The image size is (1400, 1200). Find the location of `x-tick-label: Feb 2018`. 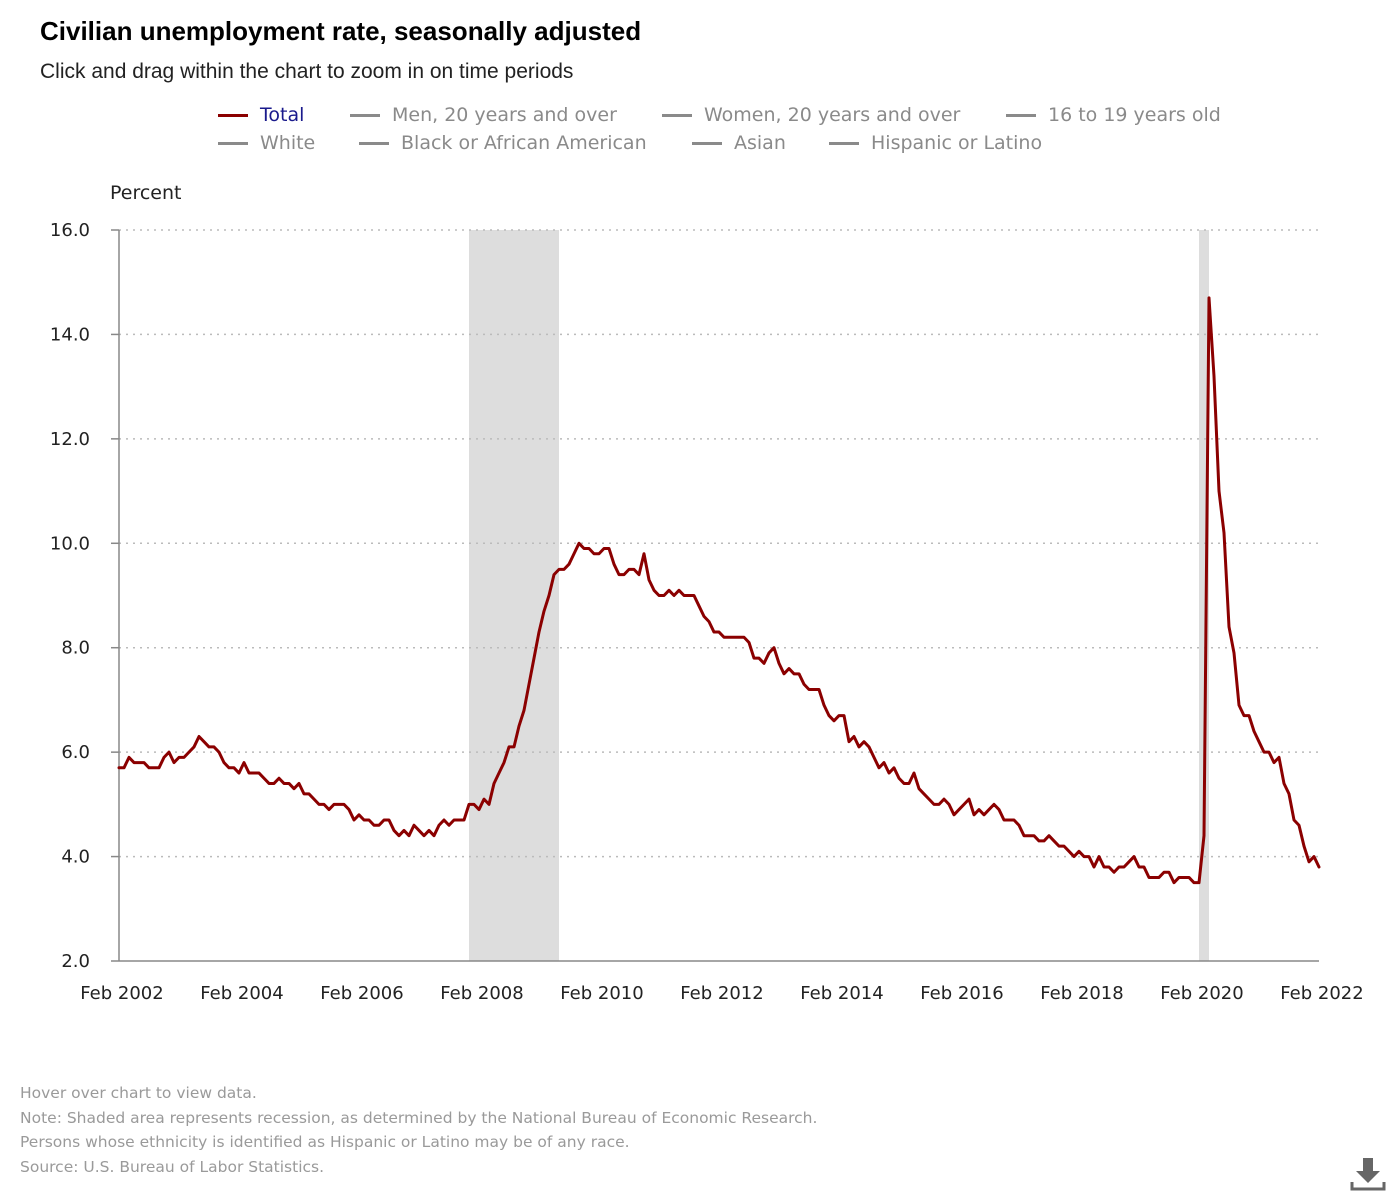

x-tick-label: Feb 2018 is located at coordinates (1081, 993).